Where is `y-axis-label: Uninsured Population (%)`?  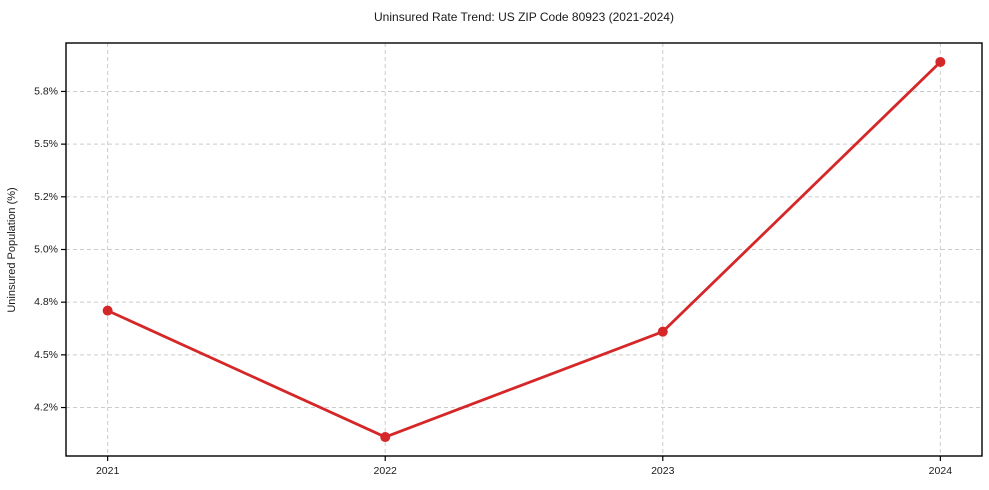
y-axis-label: Uninsured Population (%) is located at coordinates (12, 249).